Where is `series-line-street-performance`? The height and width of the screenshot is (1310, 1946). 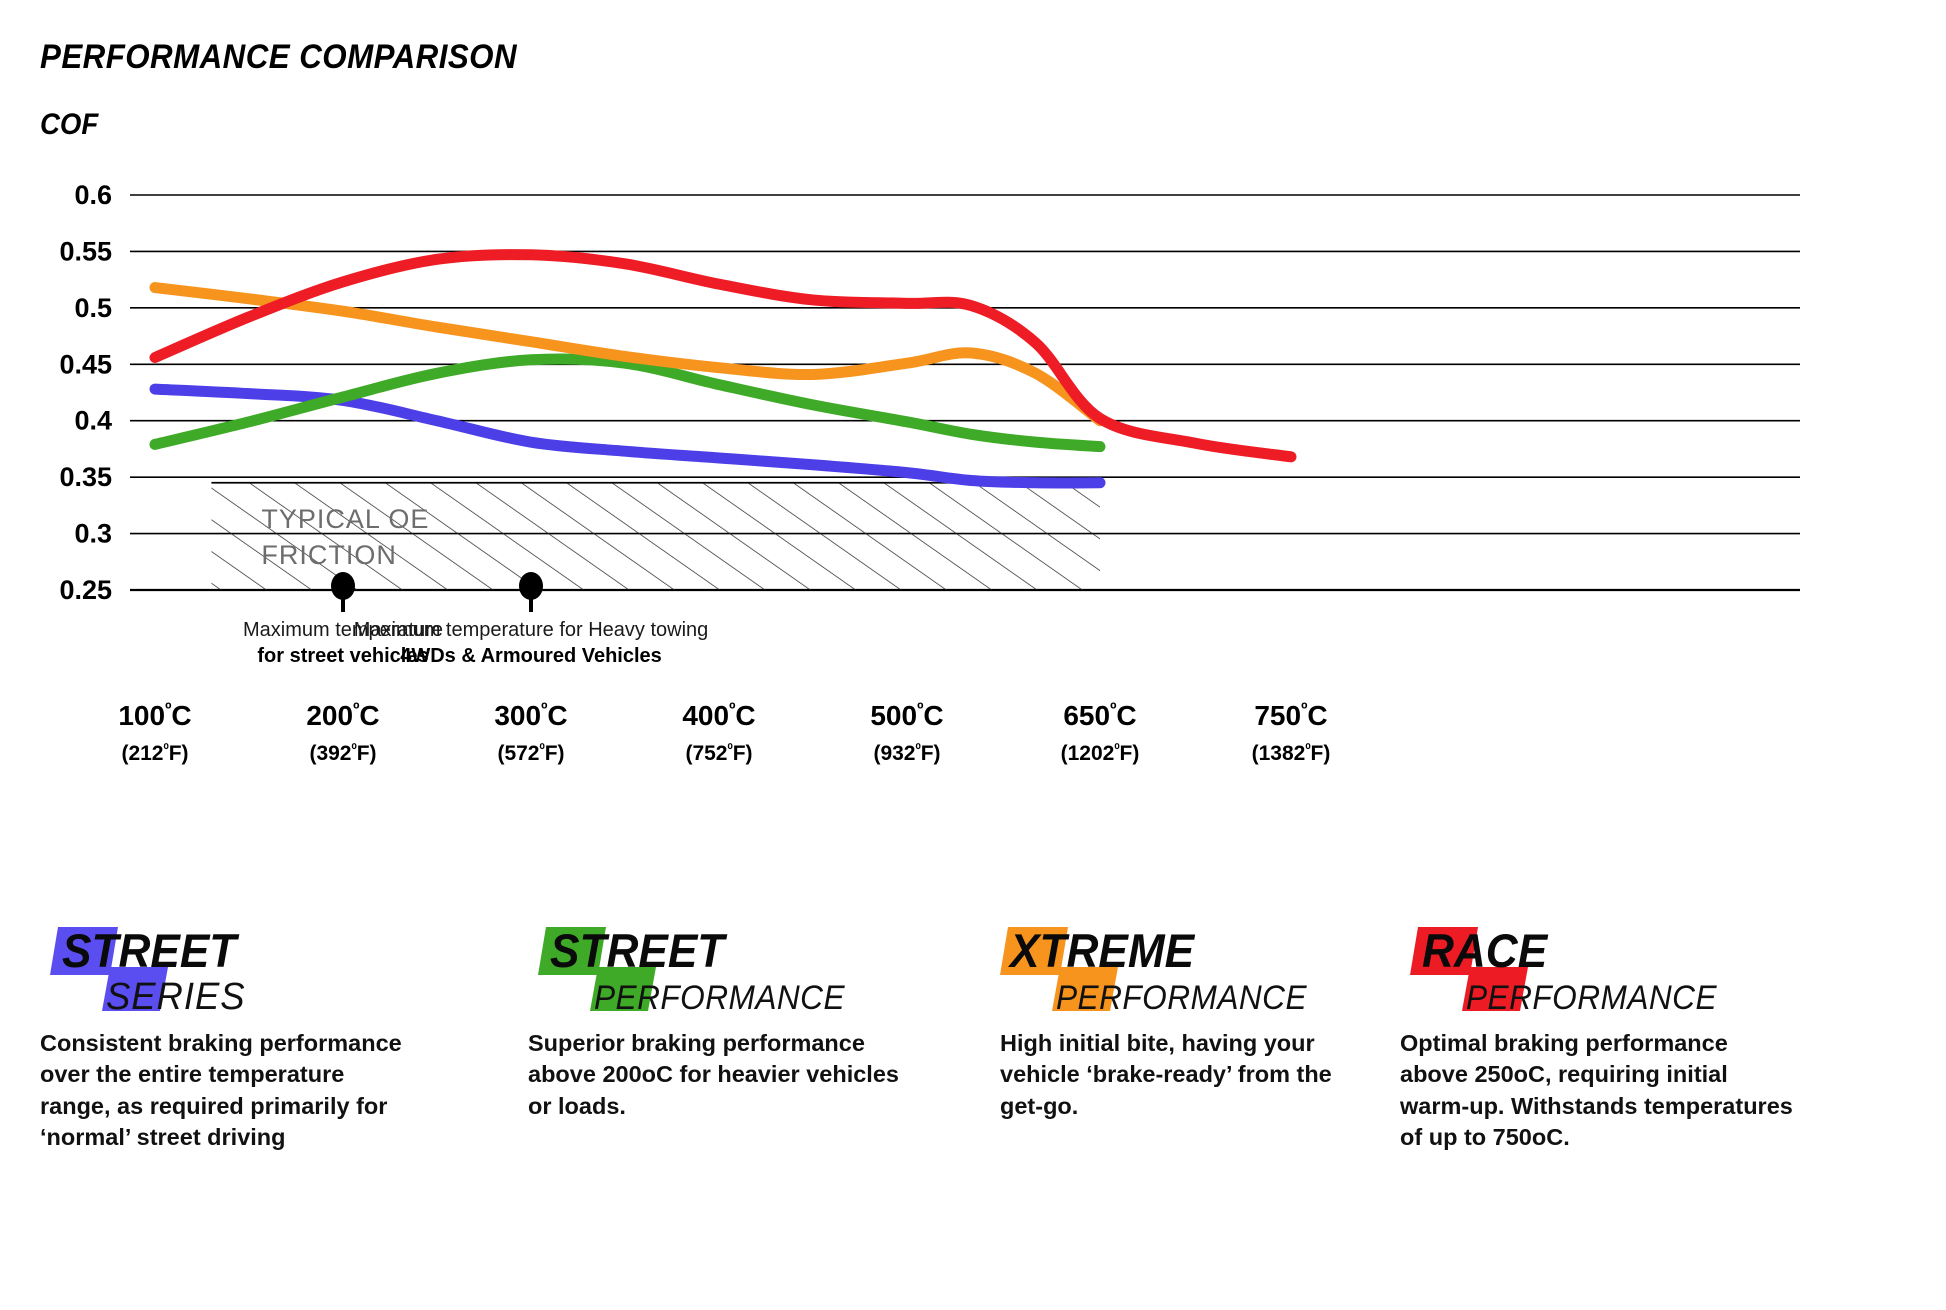
series-line-street-performance is located at coordinates (627, 403).